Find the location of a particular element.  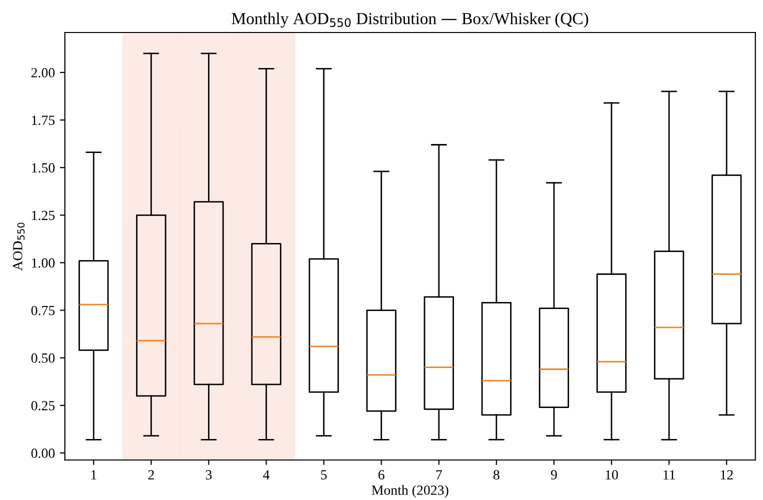

x-tick-label: 8 is located at coordinates (496, 475).